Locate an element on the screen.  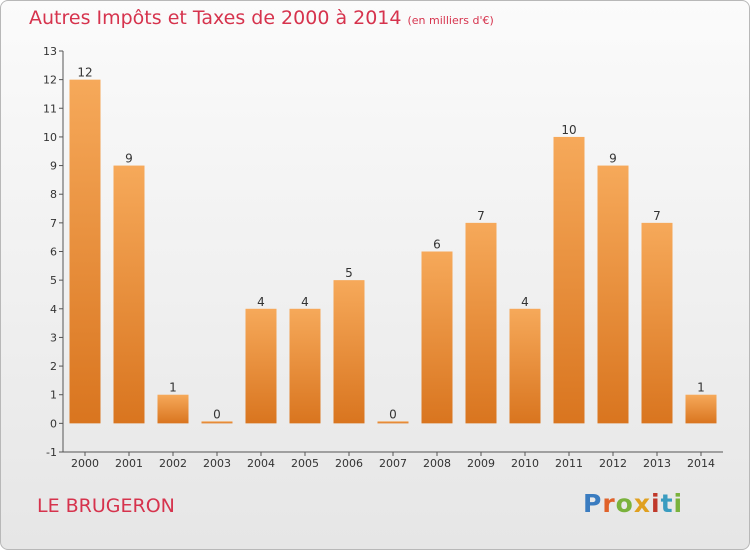
x-tick-label: 2002 is located at coordinates (173, 463).